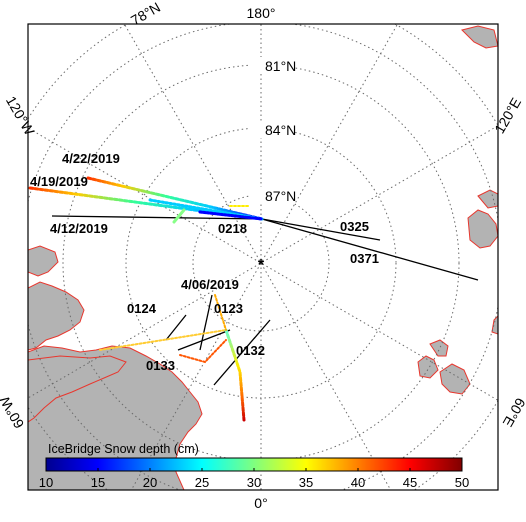 The image size is (526, 522). What do you see at coordinates (56, 316) in the screenshot?
I see `land-canada` at bounding box center [56, 316].